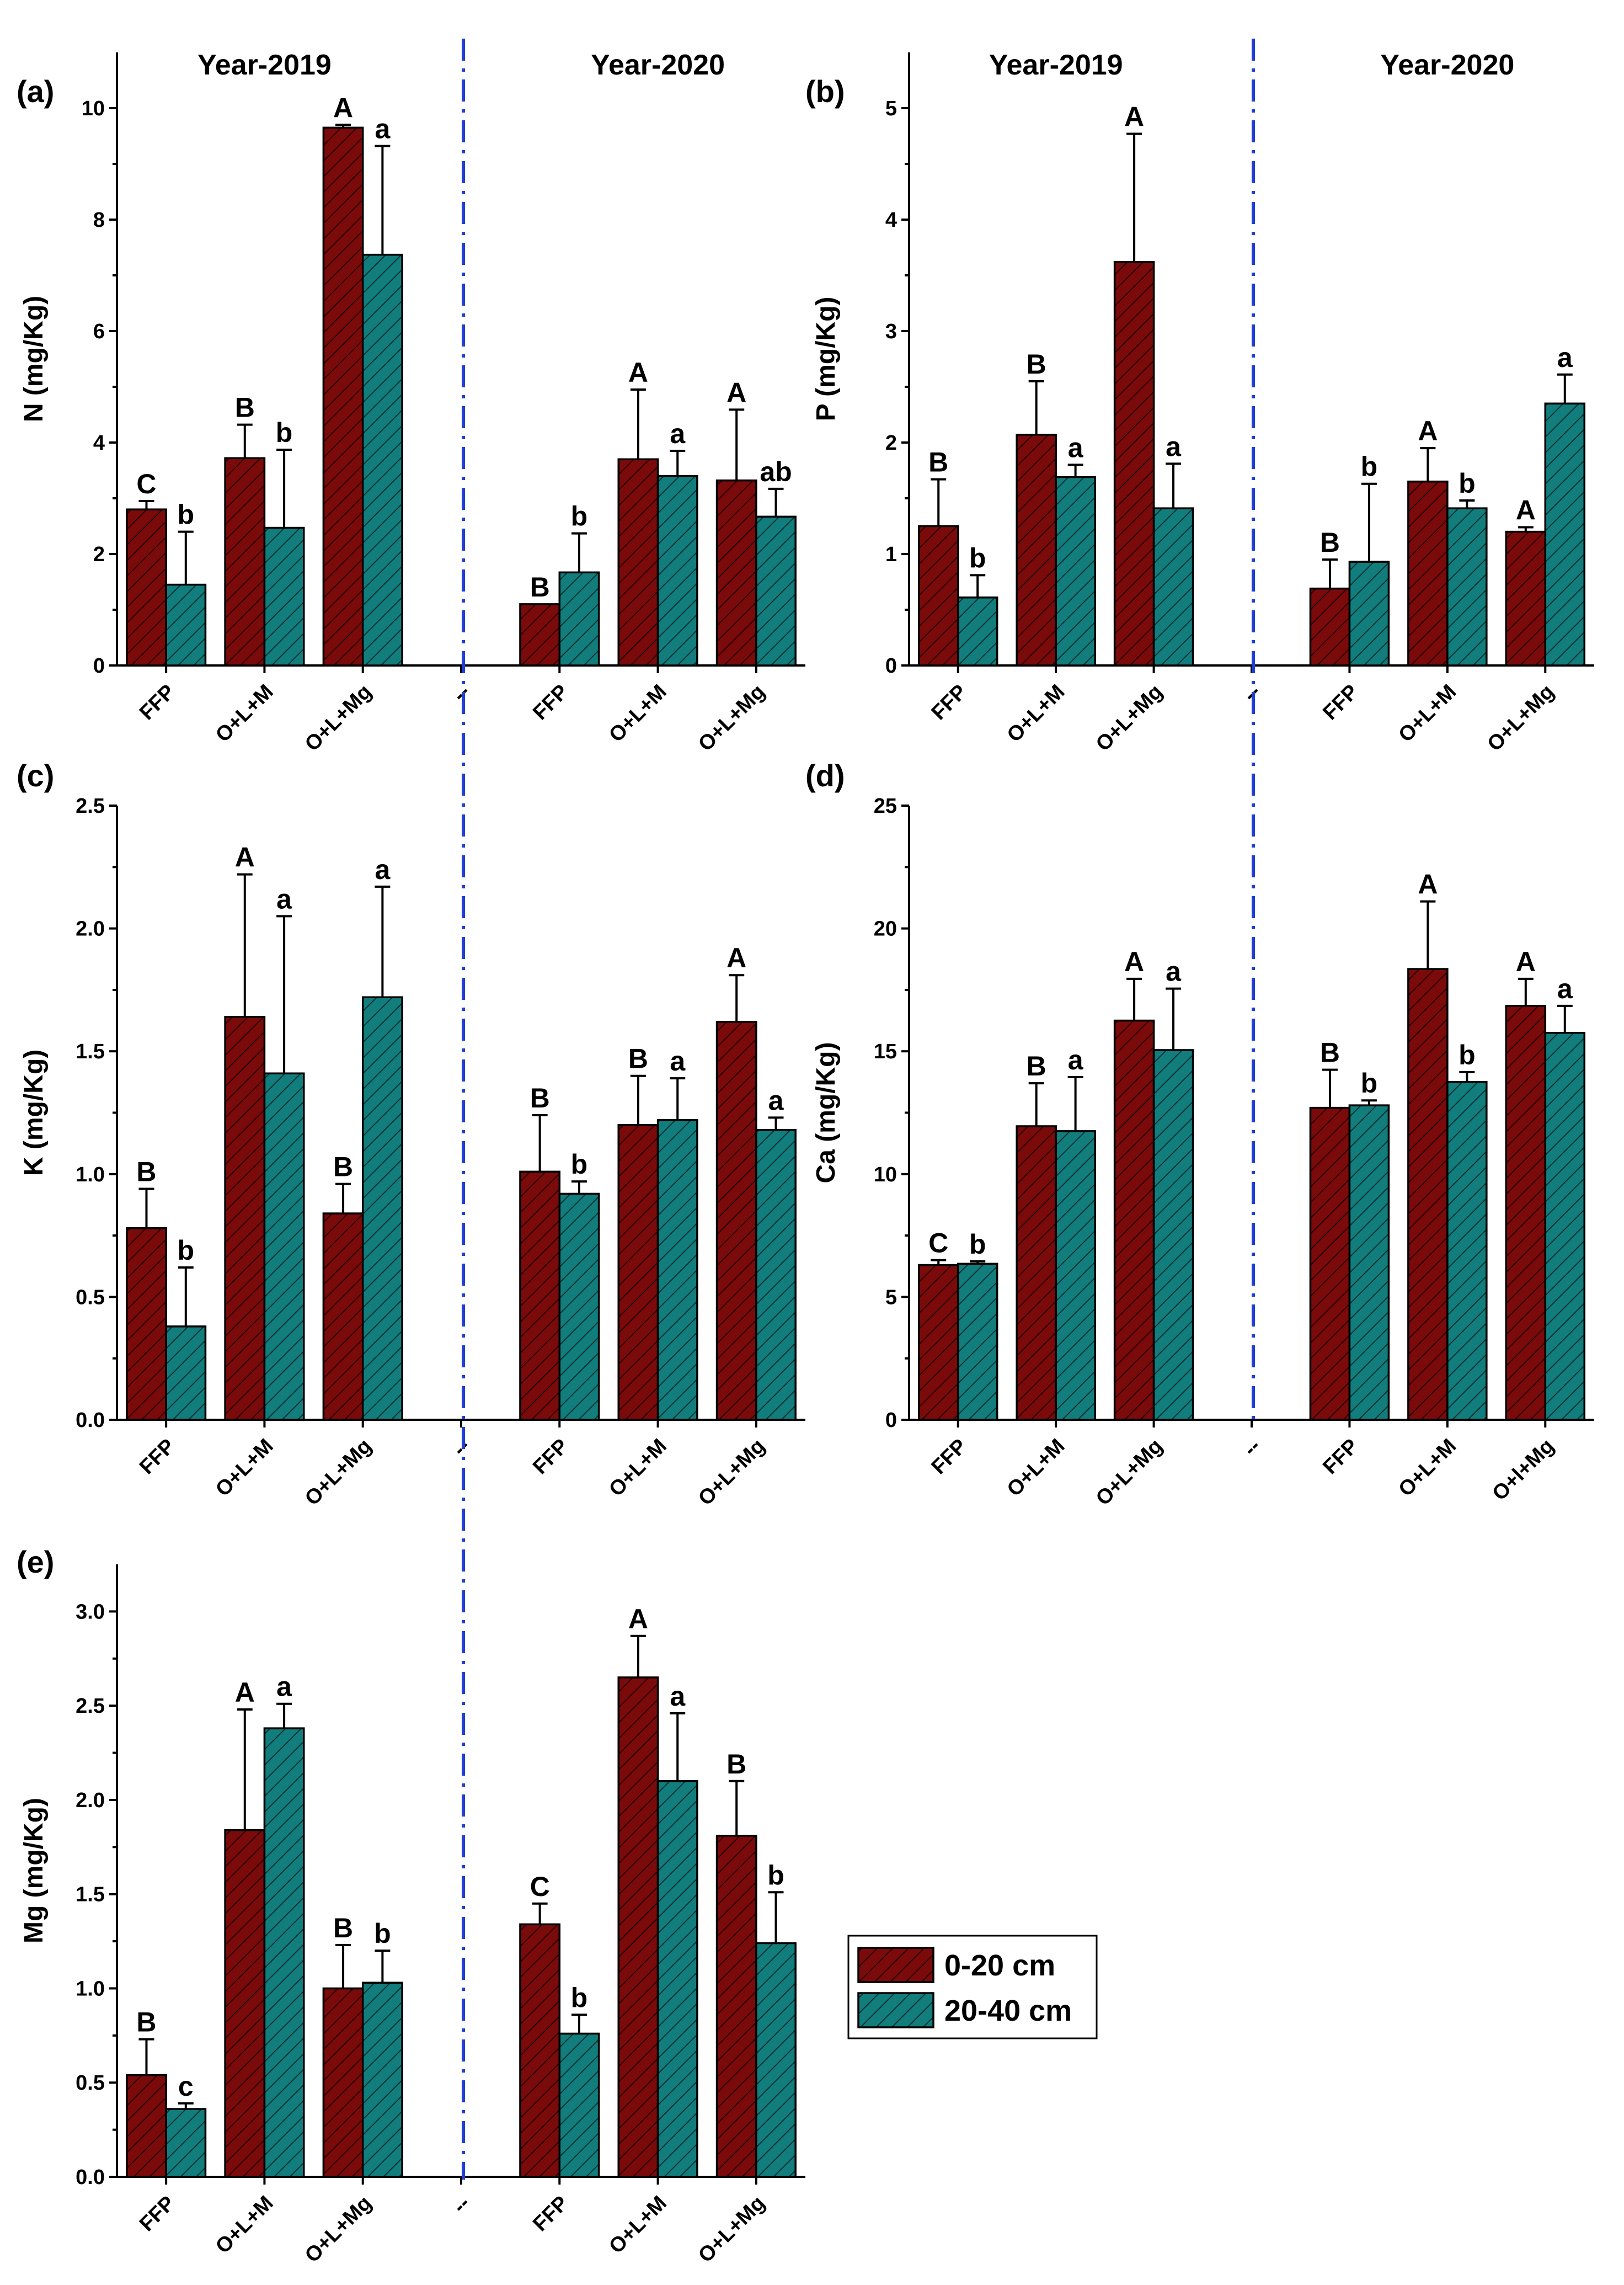 This screenshot has height=2285, width=1624. Describe the element at coordinates (461, 693) in the screenshot. I see `x-tick-label: --` at that location.